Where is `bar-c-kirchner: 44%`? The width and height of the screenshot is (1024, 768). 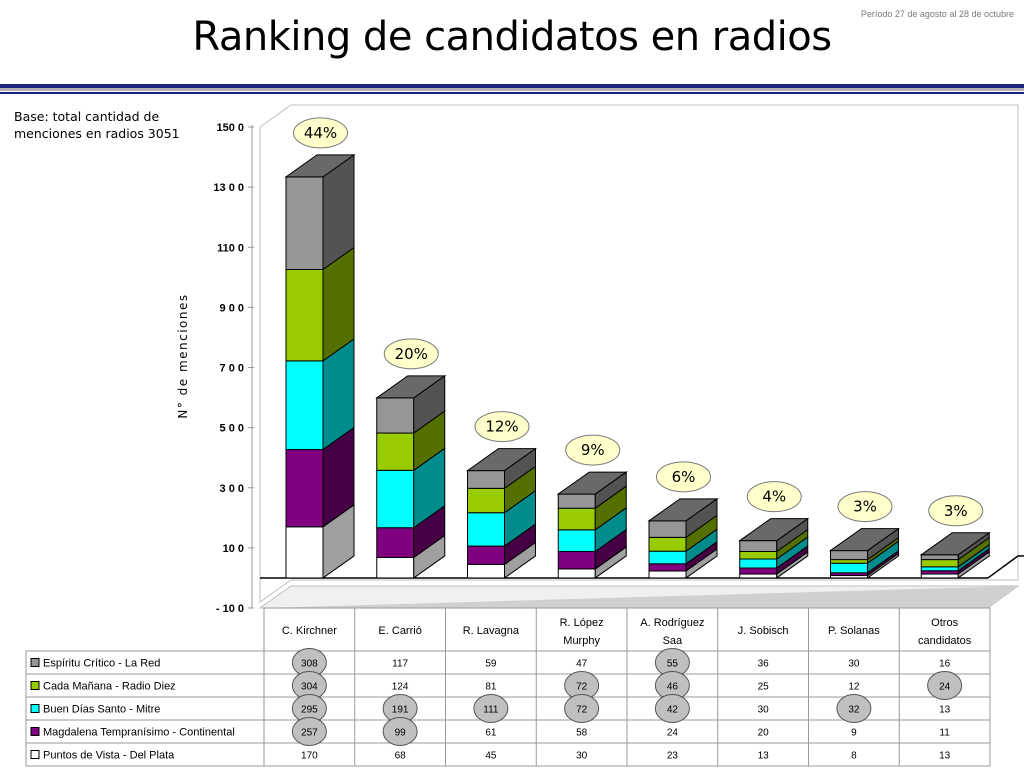 bar-c-kirchner: 44% is located at coordinates (320, 348).